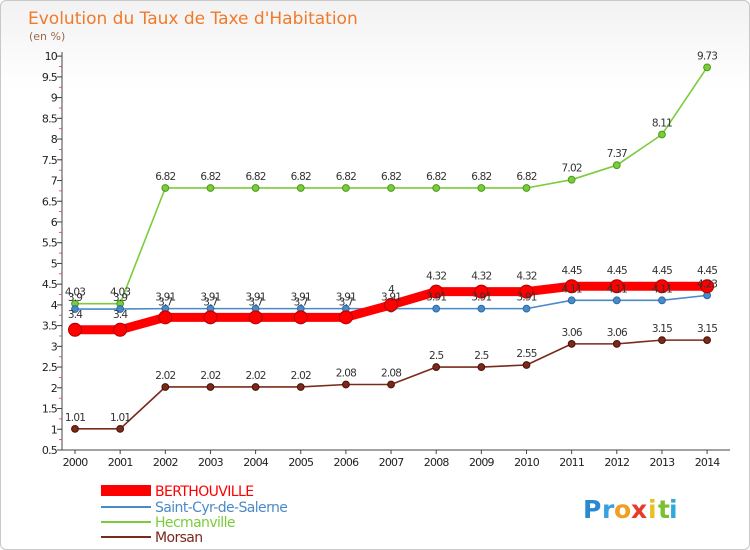 The width and height of the screenshot is (750, 550). Describe the element at coordinates (120, 462) in the screenshot. I see `x-tick-label: 2001` at that location.